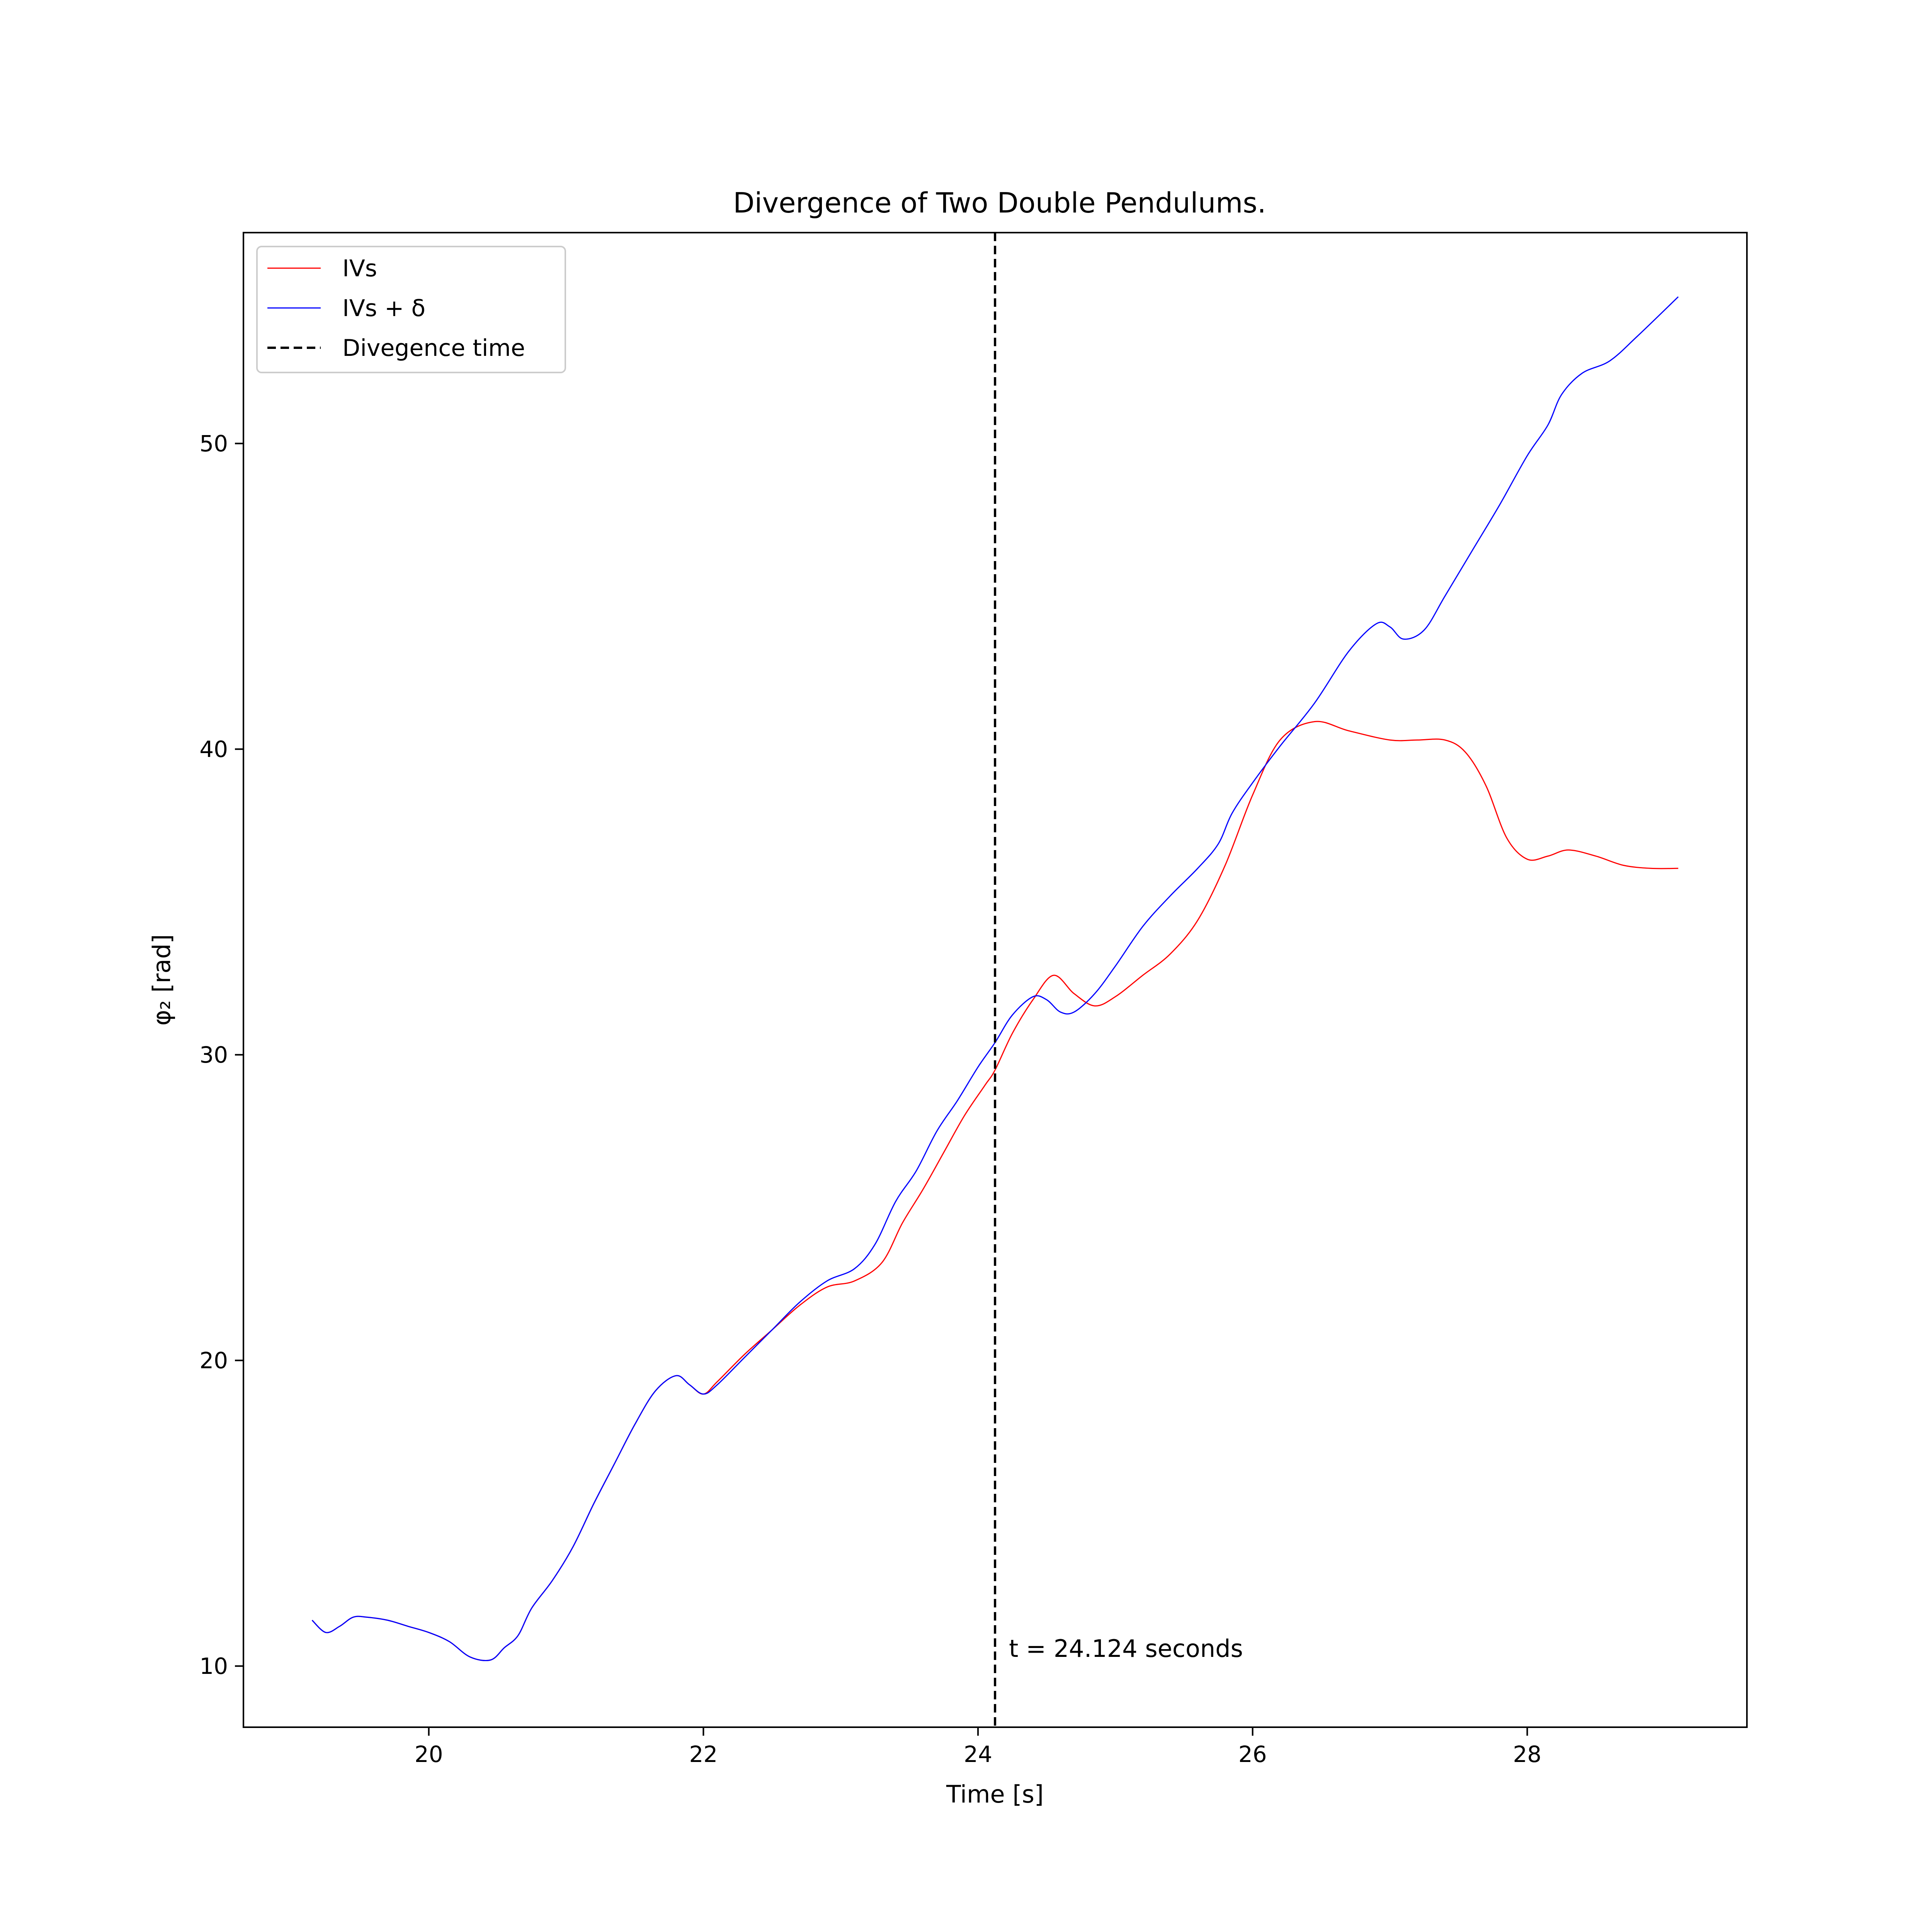 The height and width of the screenshot is (1932, 1932). What do you see at coordinates (703, 1754) in the screenshot?
I see `x-tick-label: 22` at bounding box center [703, 1754].